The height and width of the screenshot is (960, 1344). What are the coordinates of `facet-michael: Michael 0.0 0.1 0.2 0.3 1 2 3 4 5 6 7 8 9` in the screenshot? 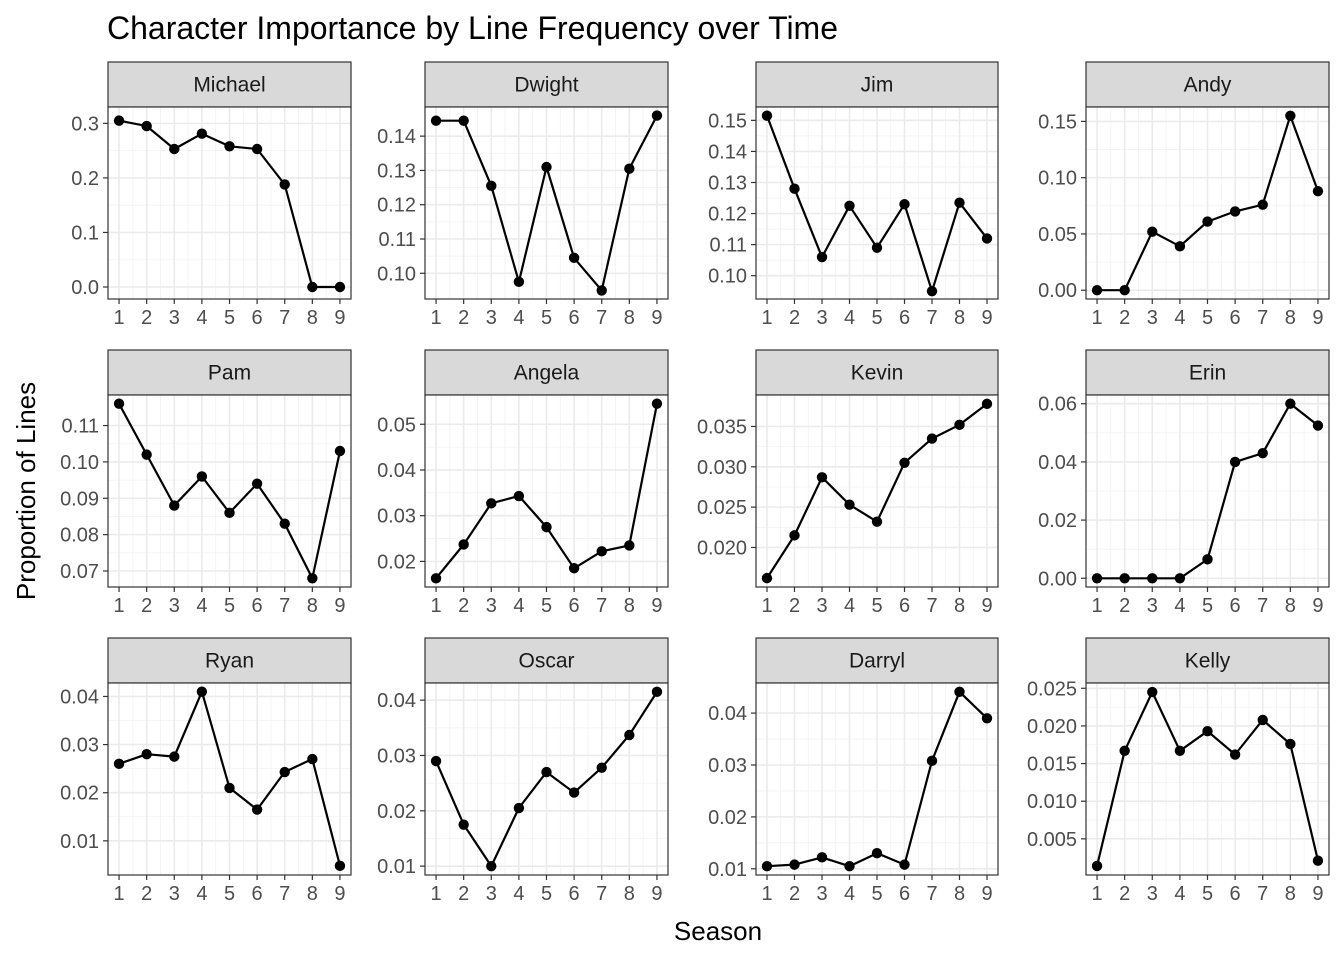 It's located at (211, 195).